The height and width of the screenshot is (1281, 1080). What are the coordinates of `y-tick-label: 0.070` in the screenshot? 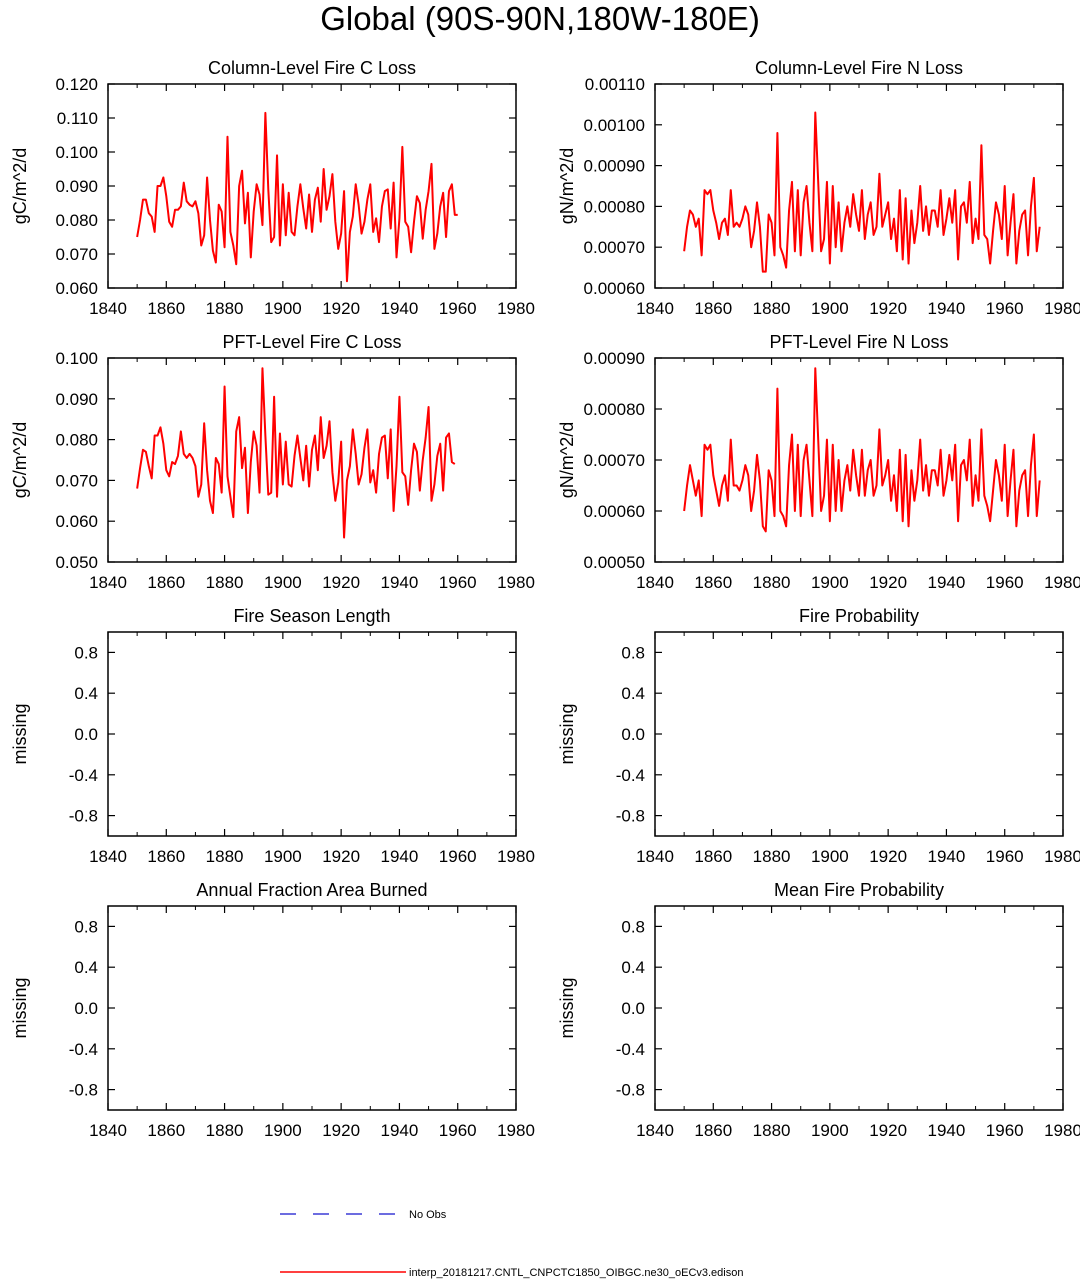 It's located at (76, 254).